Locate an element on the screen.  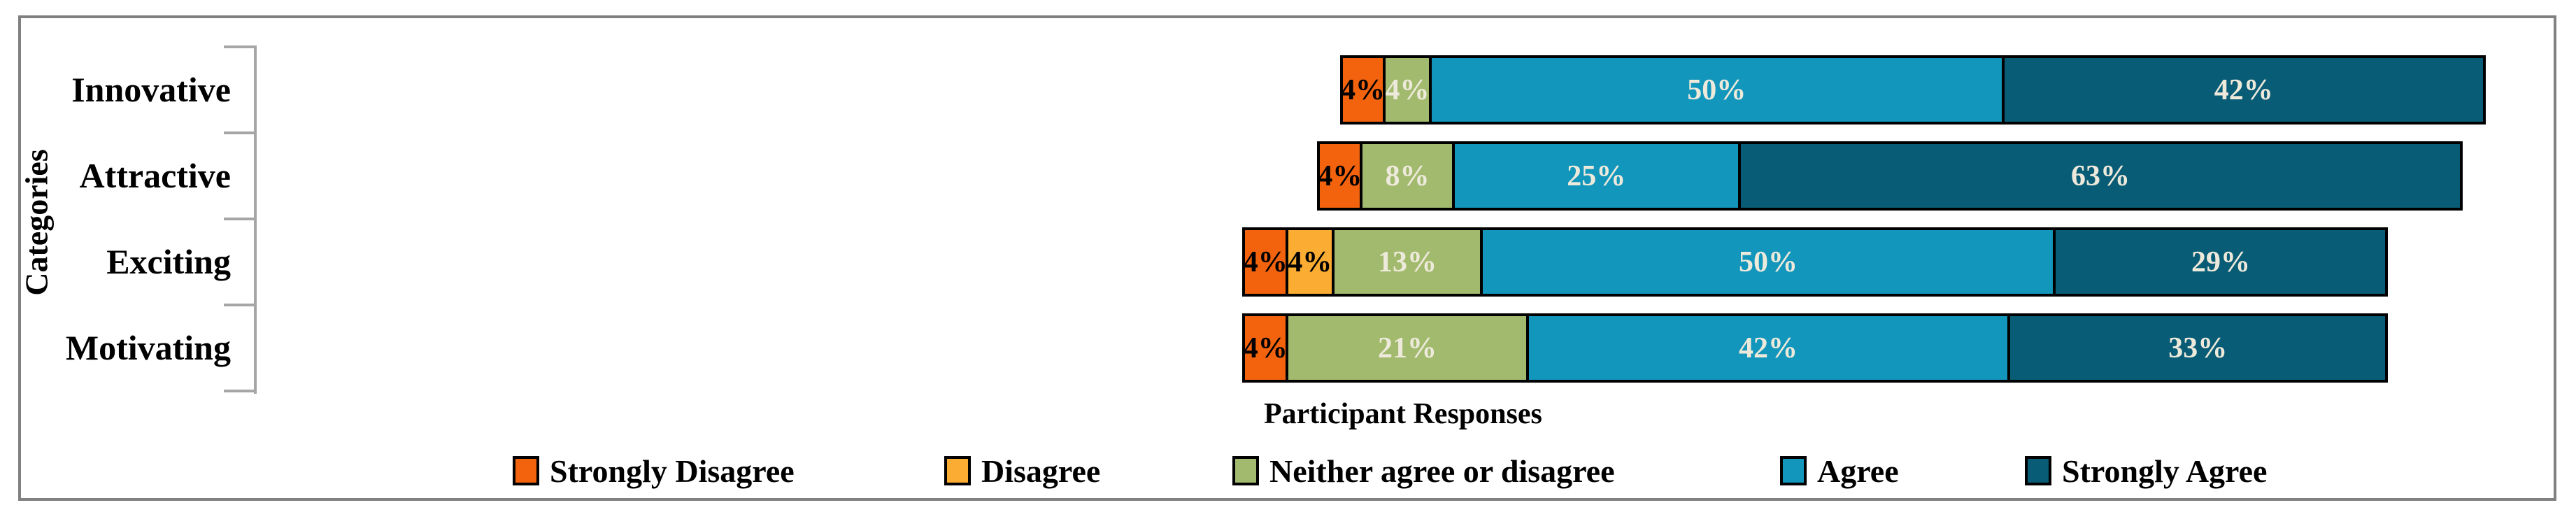
bar-segment: 29% is located at coordinates (2222, 262).